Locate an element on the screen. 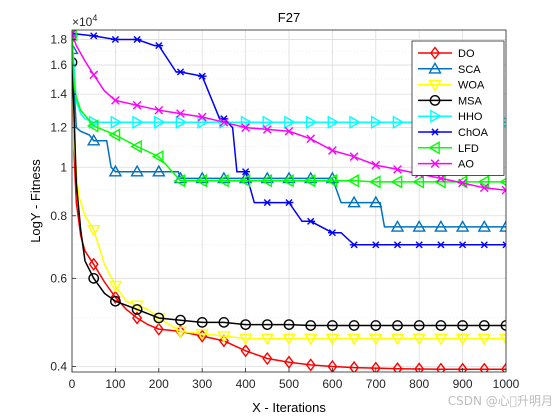  x-axis-label: X - Iterations is located at coordinates (289, 407).